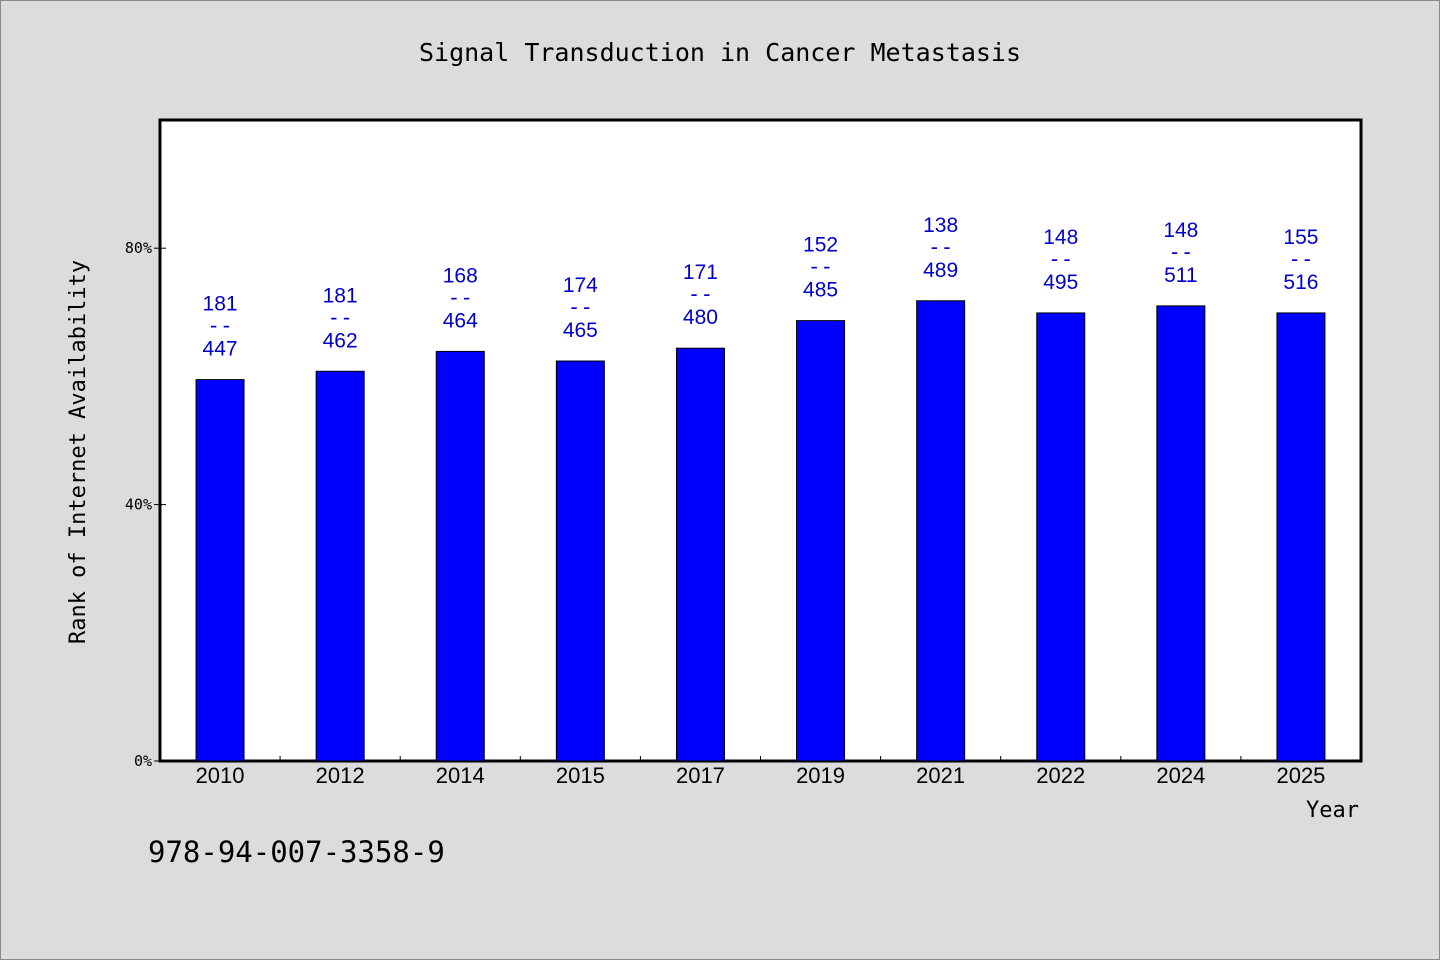  Describe the element at coordinates (220, 775) in the screenshot. I see `x-tick-label: 2010` at that location.